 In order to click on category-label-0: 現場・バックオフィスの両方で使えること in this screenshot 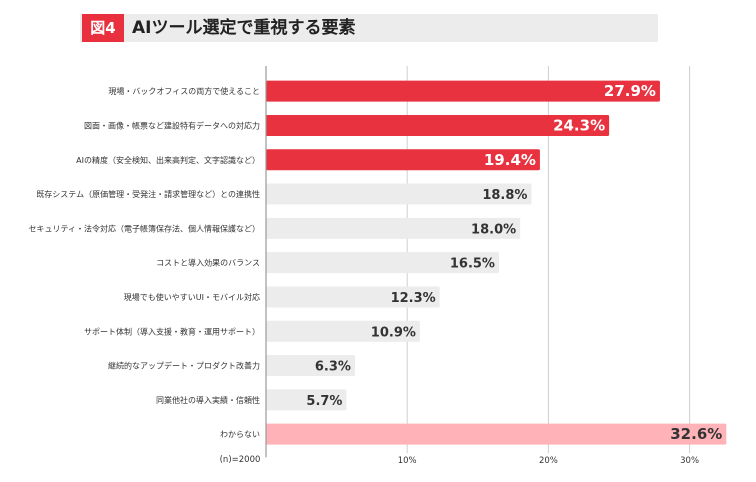, I will do `click(184, 91)`.